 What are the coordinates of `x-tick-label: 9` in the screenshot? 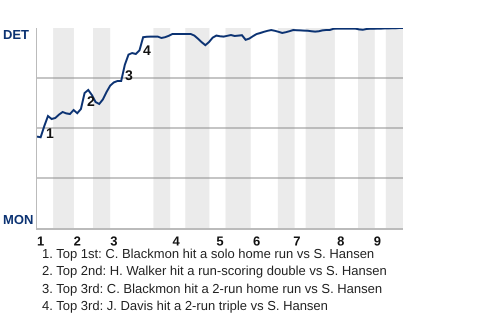 It's located at (377, 241).